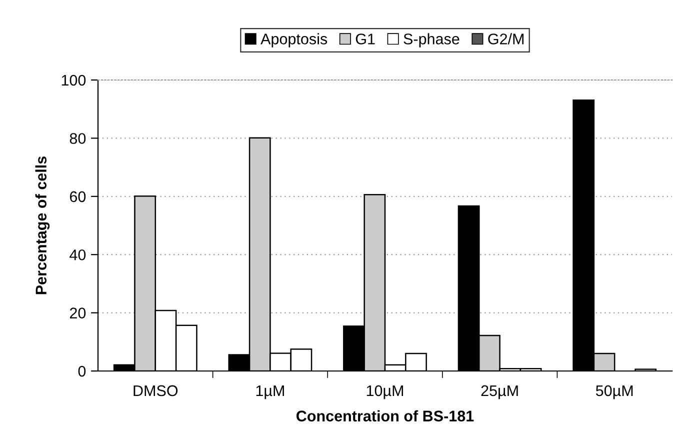 The width and height of the screenshot is (673, 443). I want to click on legend-label: S-phase, so click(432, 40).